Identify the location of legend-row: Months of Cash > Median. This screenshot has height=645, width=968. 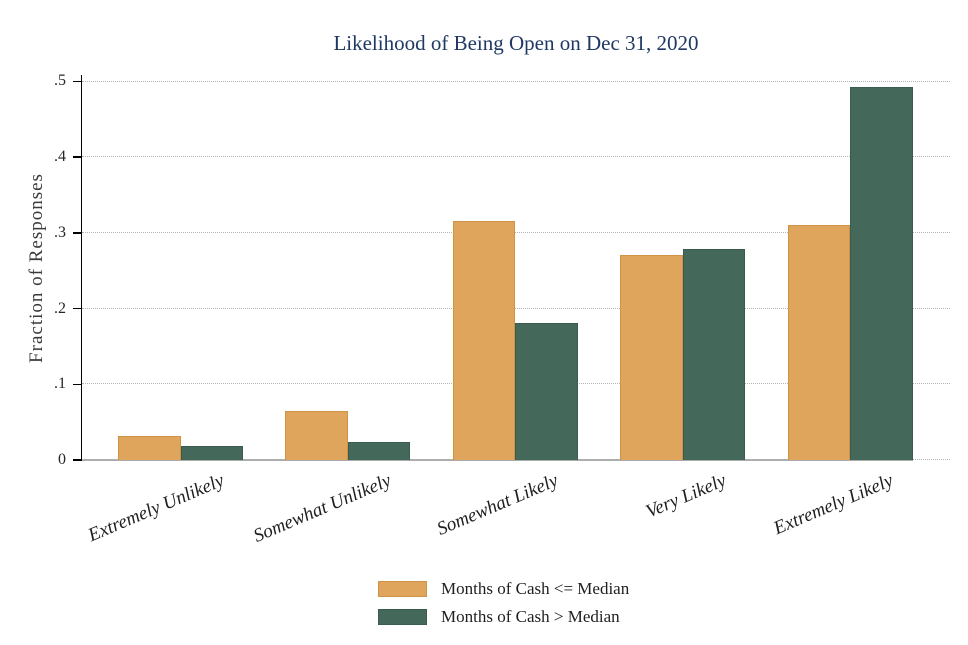
(503, 616).